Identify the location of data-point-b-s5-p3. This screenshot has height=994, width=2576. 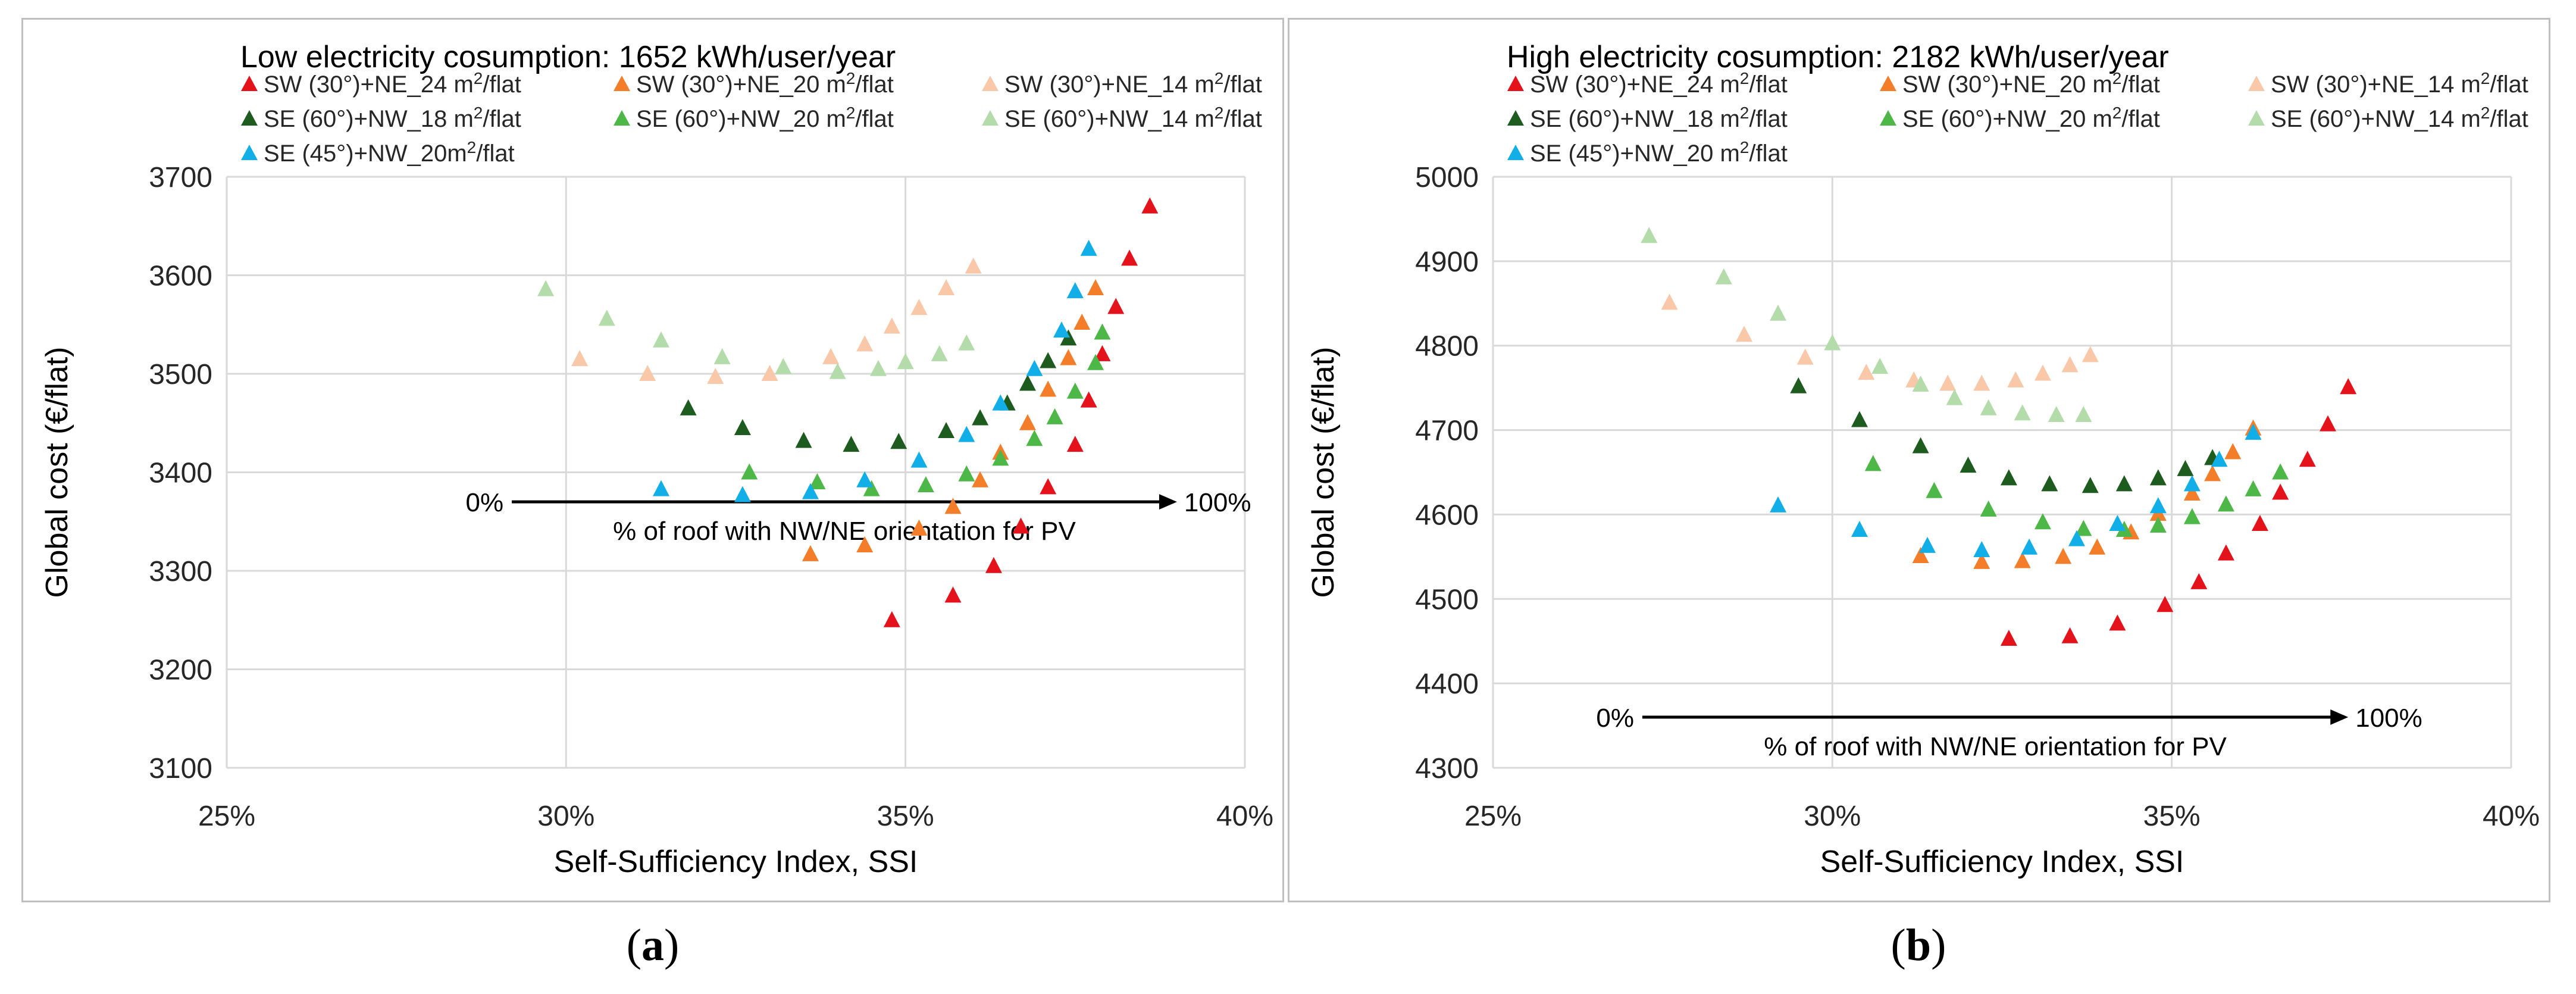
(1832, 342).